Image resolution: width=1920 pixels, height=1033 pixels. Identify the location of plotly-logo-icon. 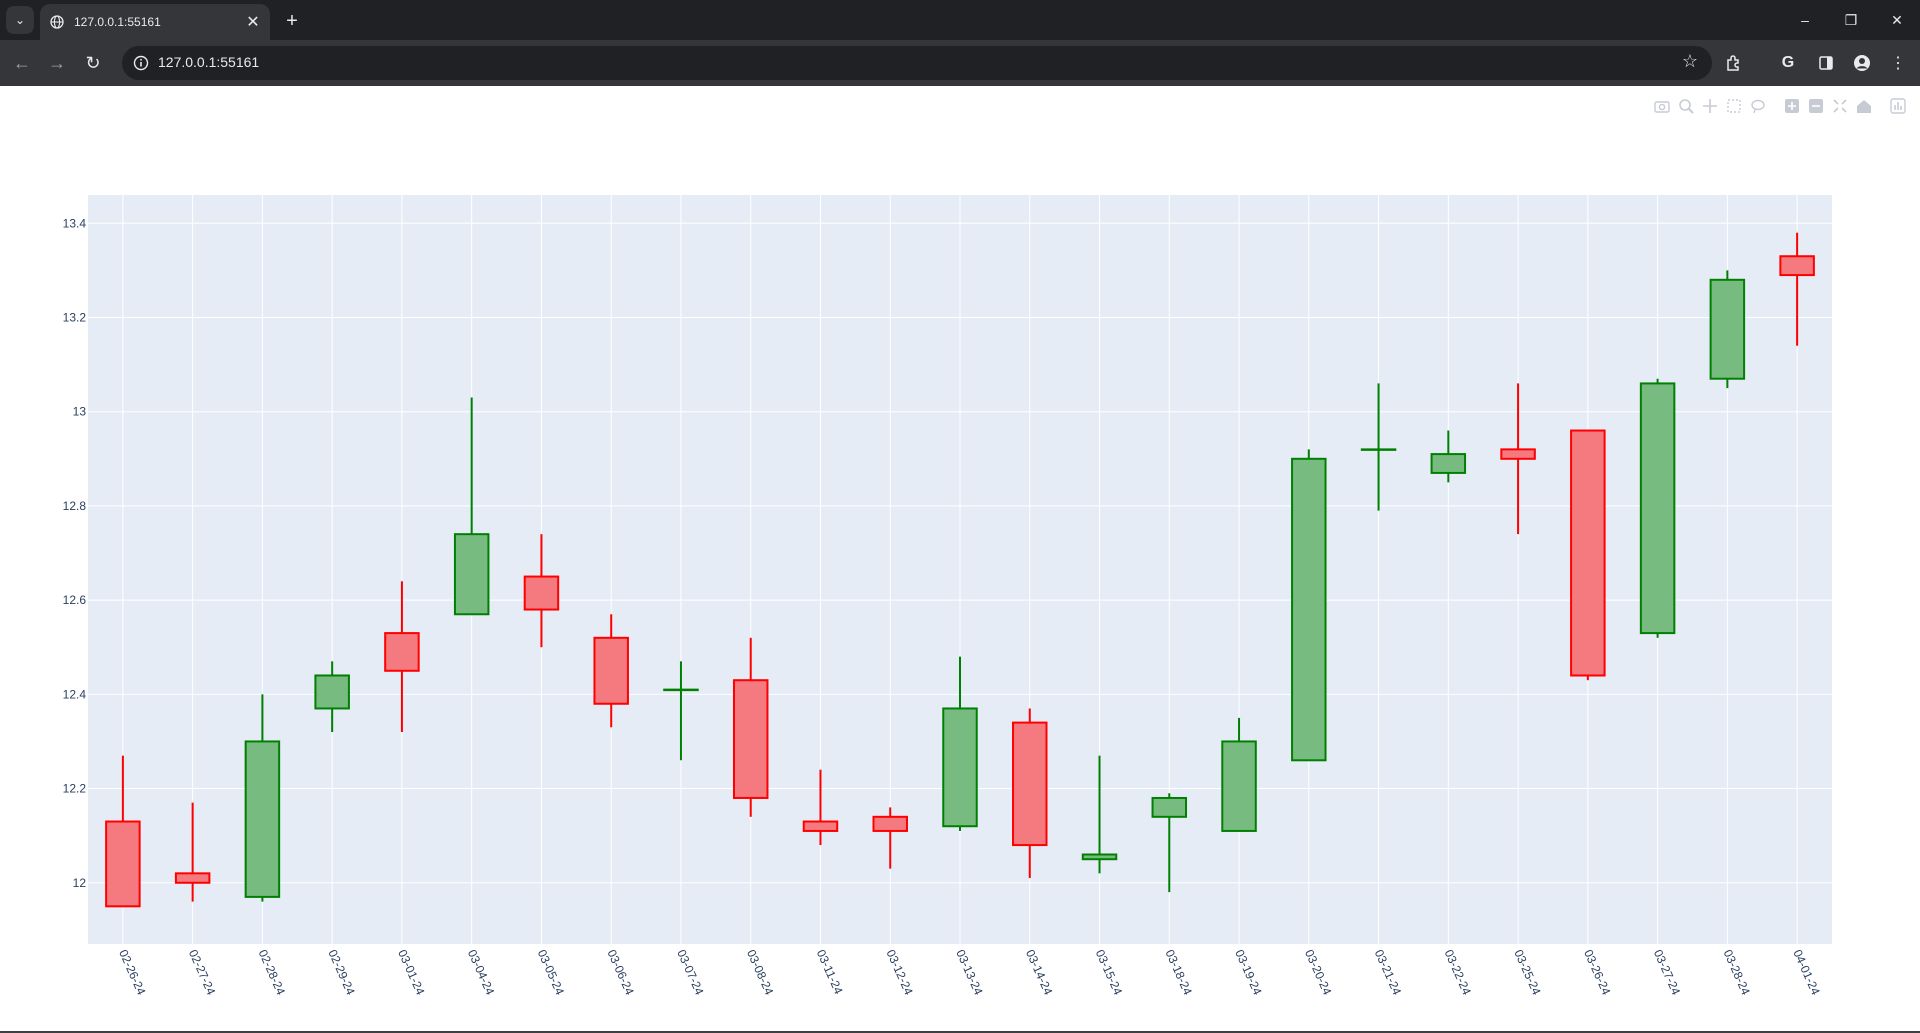
(1898, 106).